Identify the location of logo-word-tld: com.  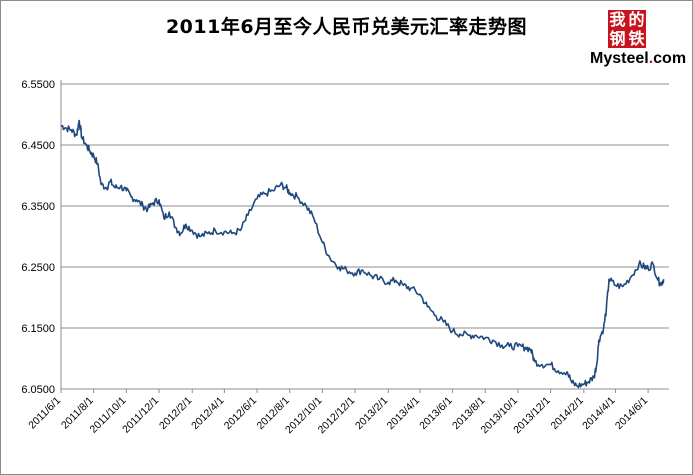
(670, 58).